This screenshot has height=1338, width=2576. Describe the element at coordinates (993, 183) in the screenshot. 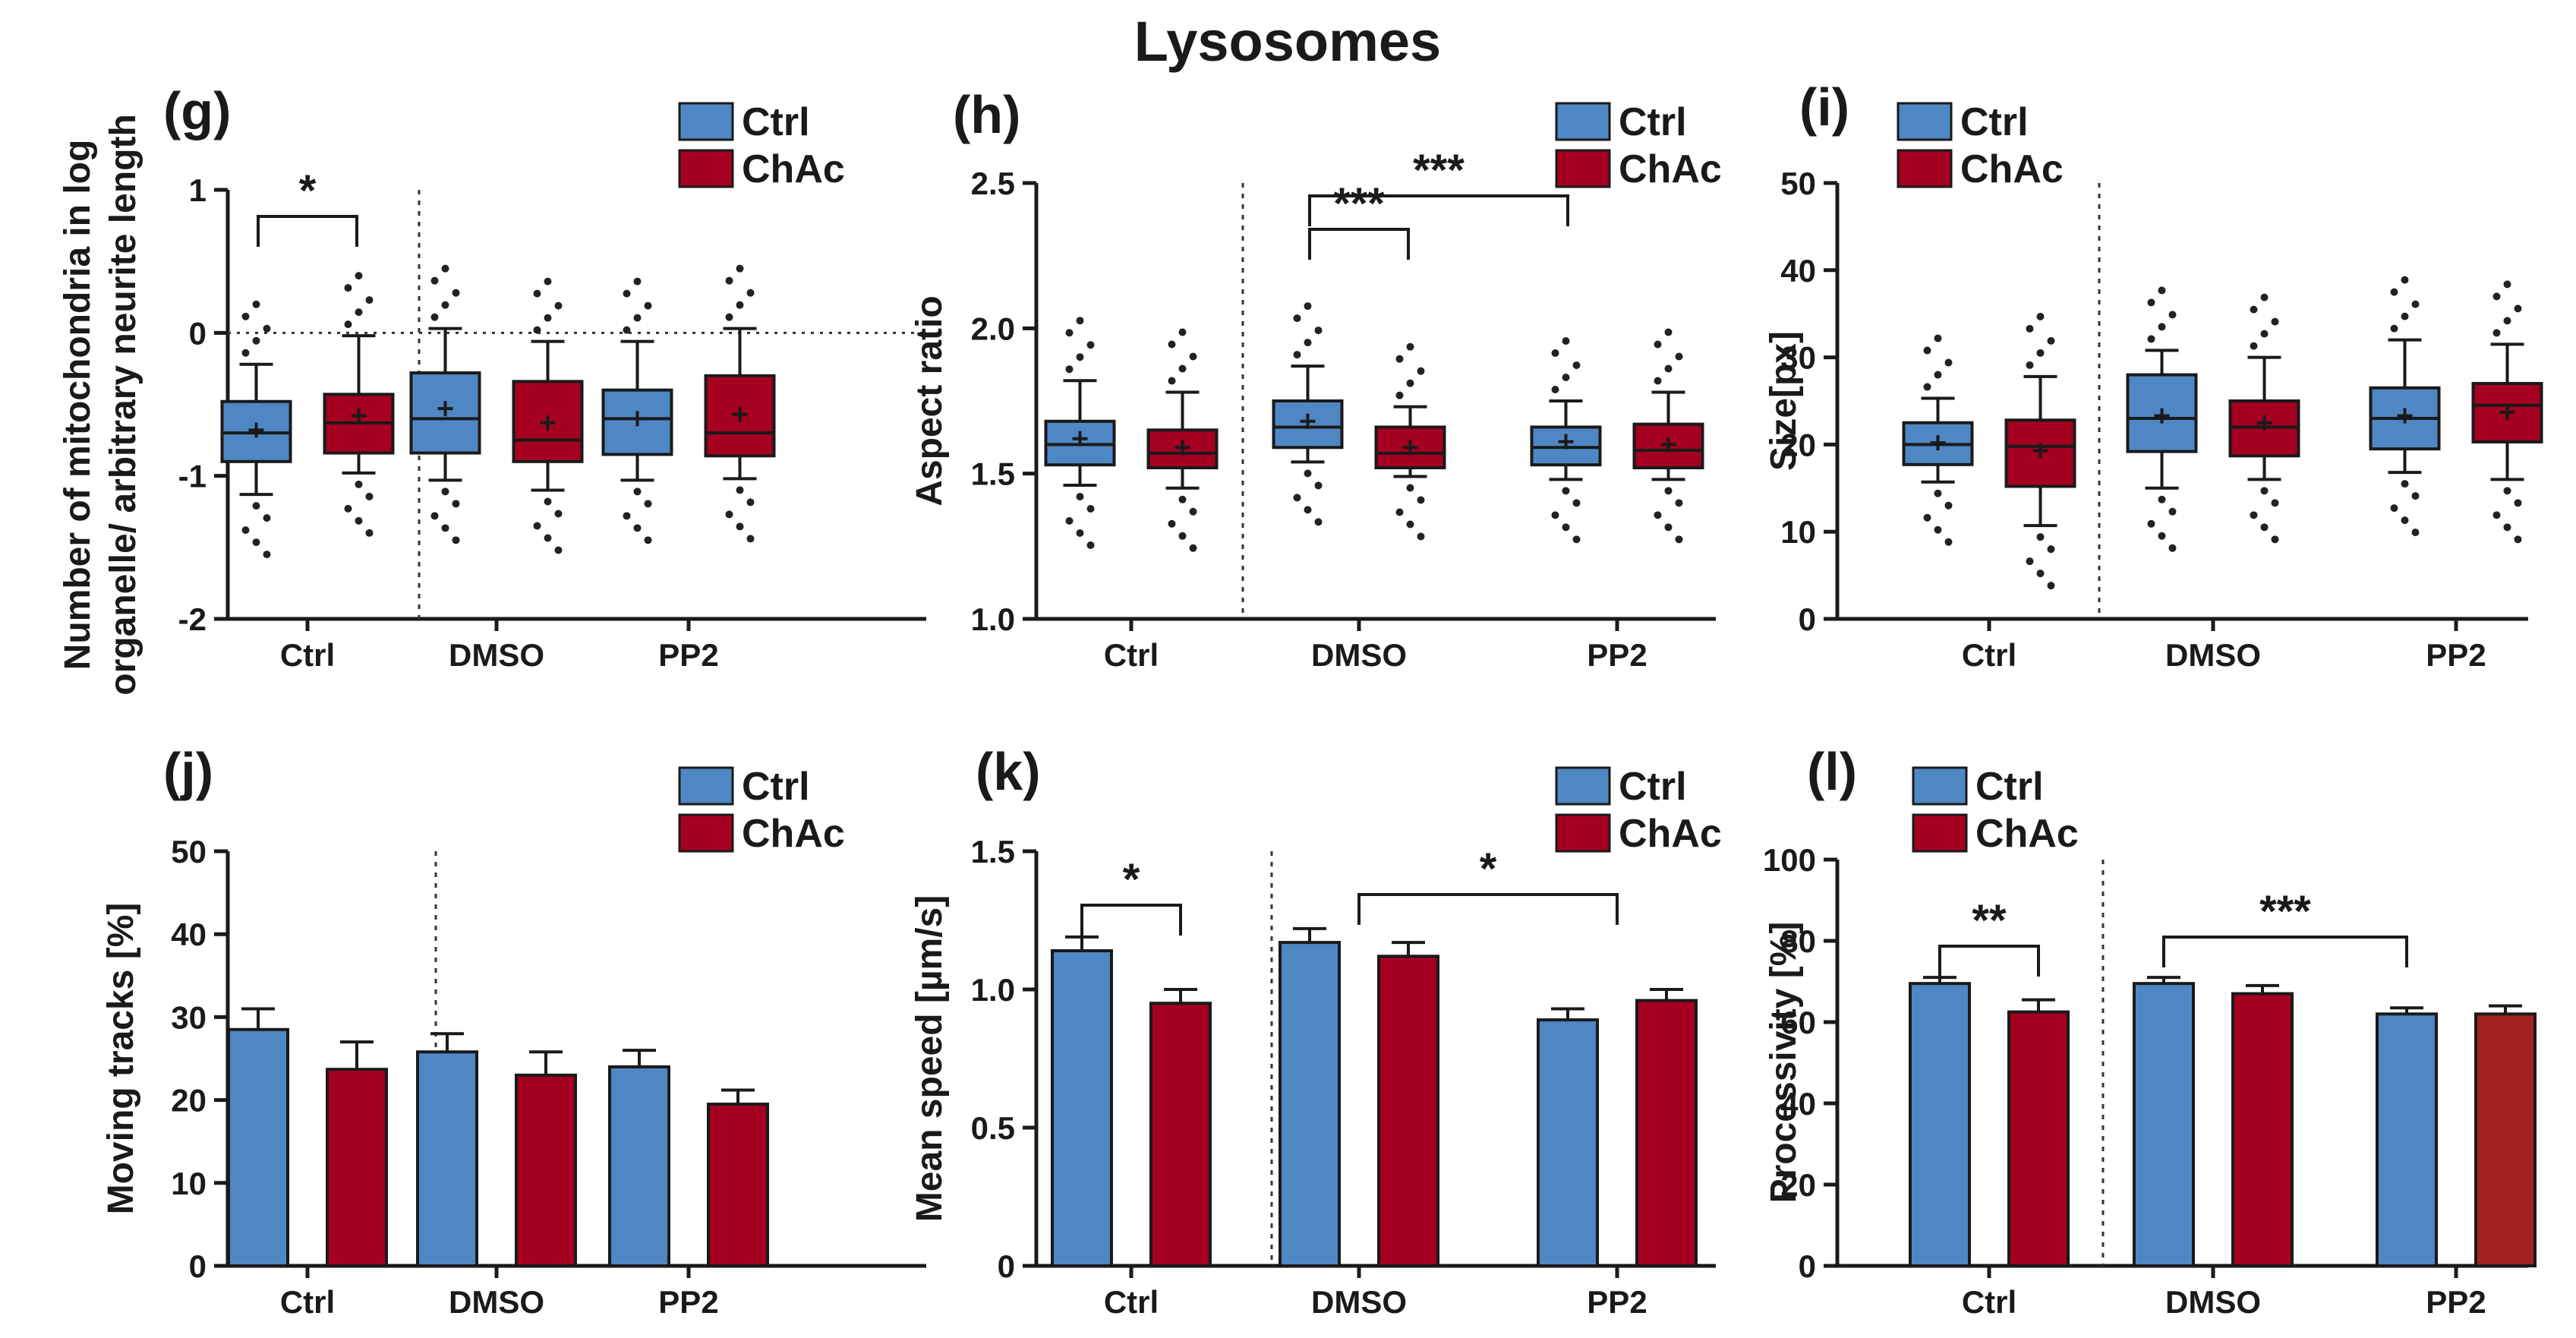

I see `y-tick-label: 2.5` at that location.